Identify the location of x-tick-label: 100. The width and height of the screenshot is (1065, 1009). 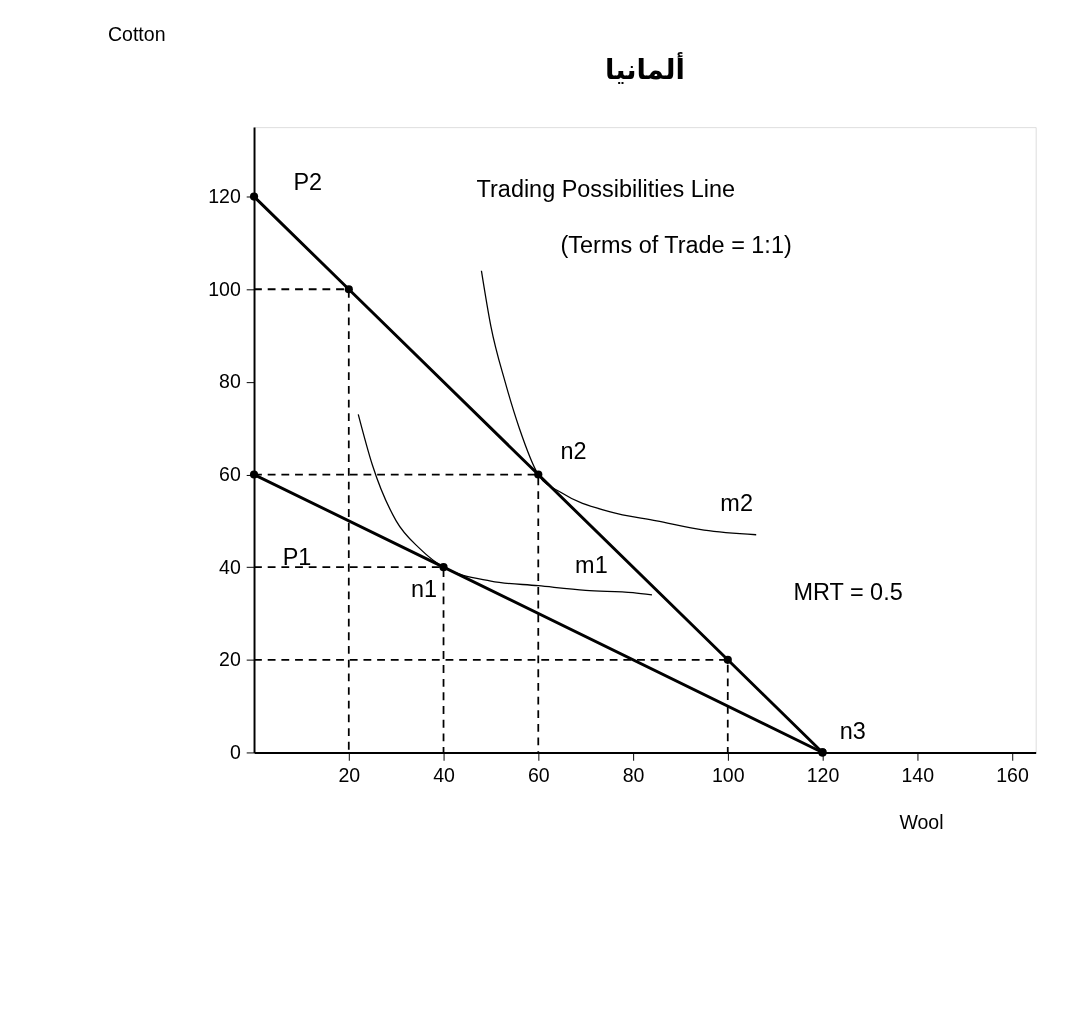
(728, 775).